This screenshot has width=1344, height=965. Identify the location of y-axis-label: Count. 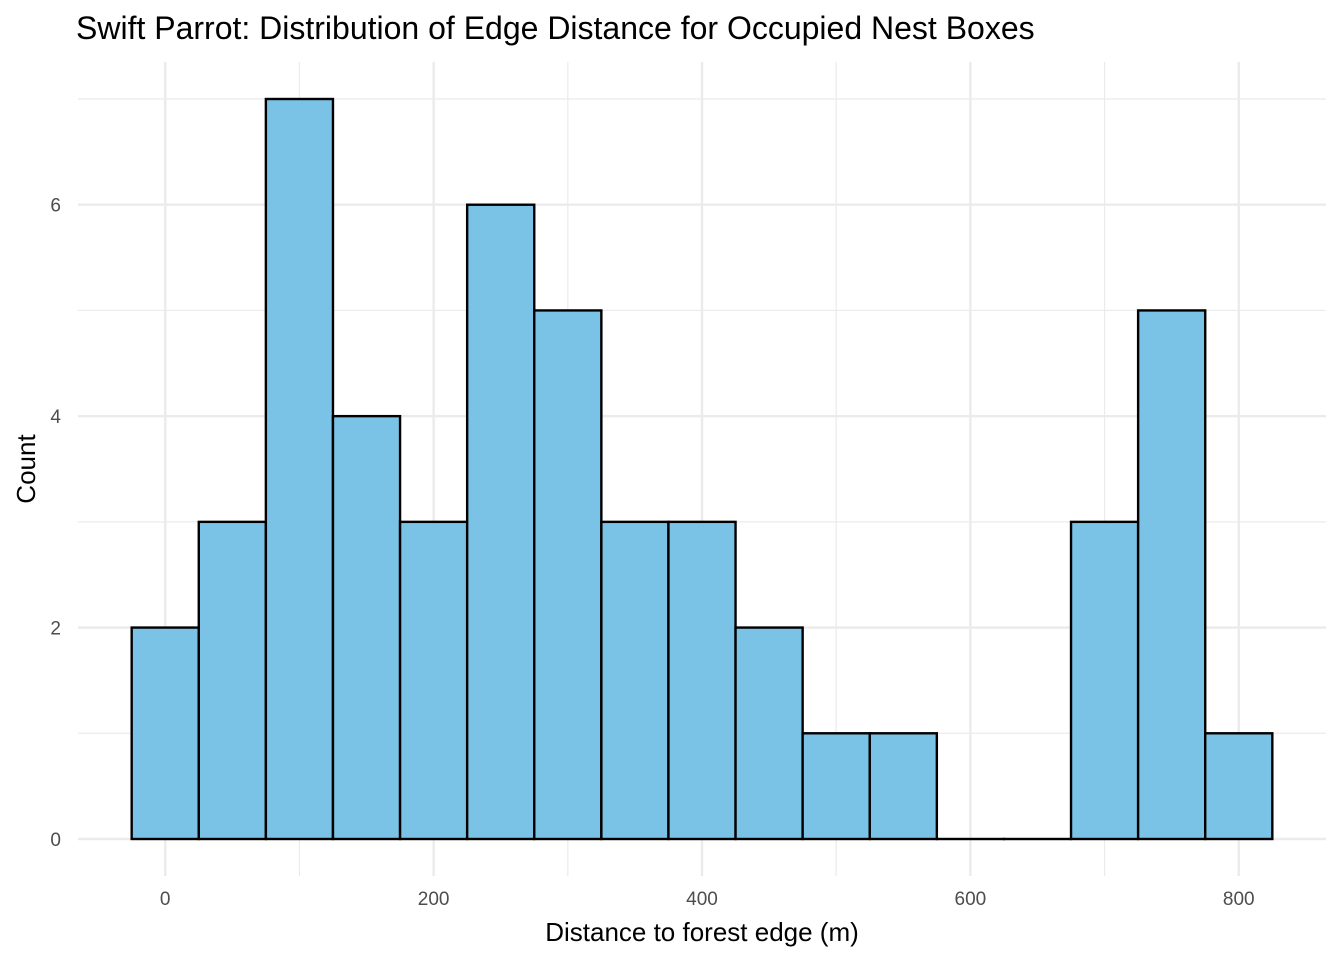
(26, 469).